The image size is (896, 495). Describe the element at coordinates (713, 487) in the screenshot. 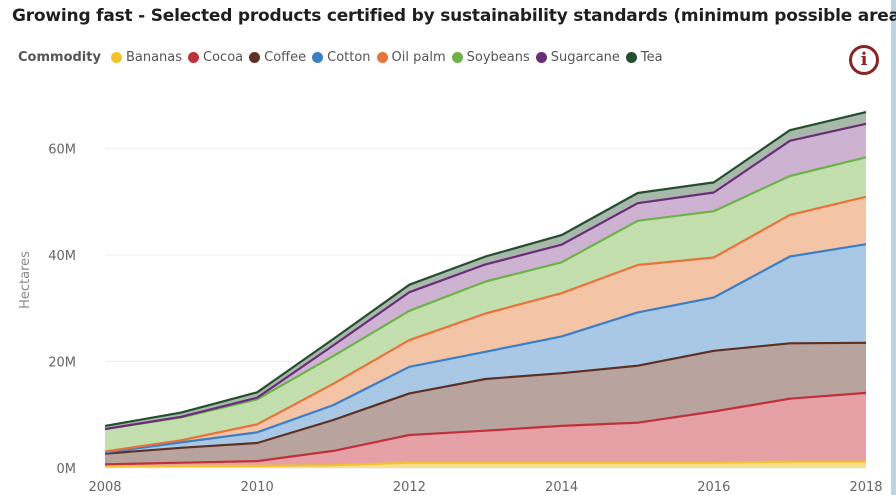

I see `x-tick-label: 2016` at that location.